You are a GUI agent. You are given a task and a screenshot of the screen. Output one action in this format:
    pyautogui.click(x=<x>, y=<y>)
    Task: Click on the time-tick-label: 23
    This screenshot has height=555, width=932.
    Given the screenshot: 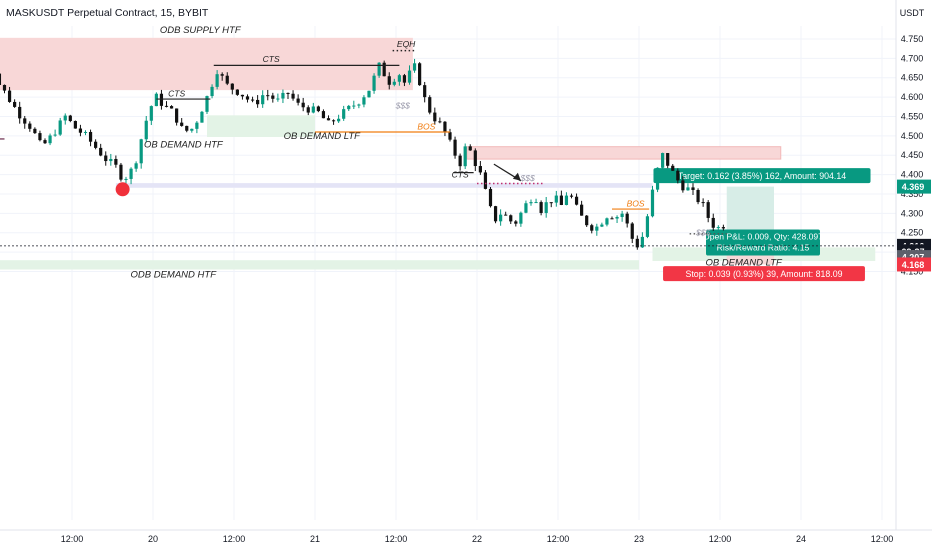 What is the action you would take?
    pyautogui.click(x=639, y=539)
    